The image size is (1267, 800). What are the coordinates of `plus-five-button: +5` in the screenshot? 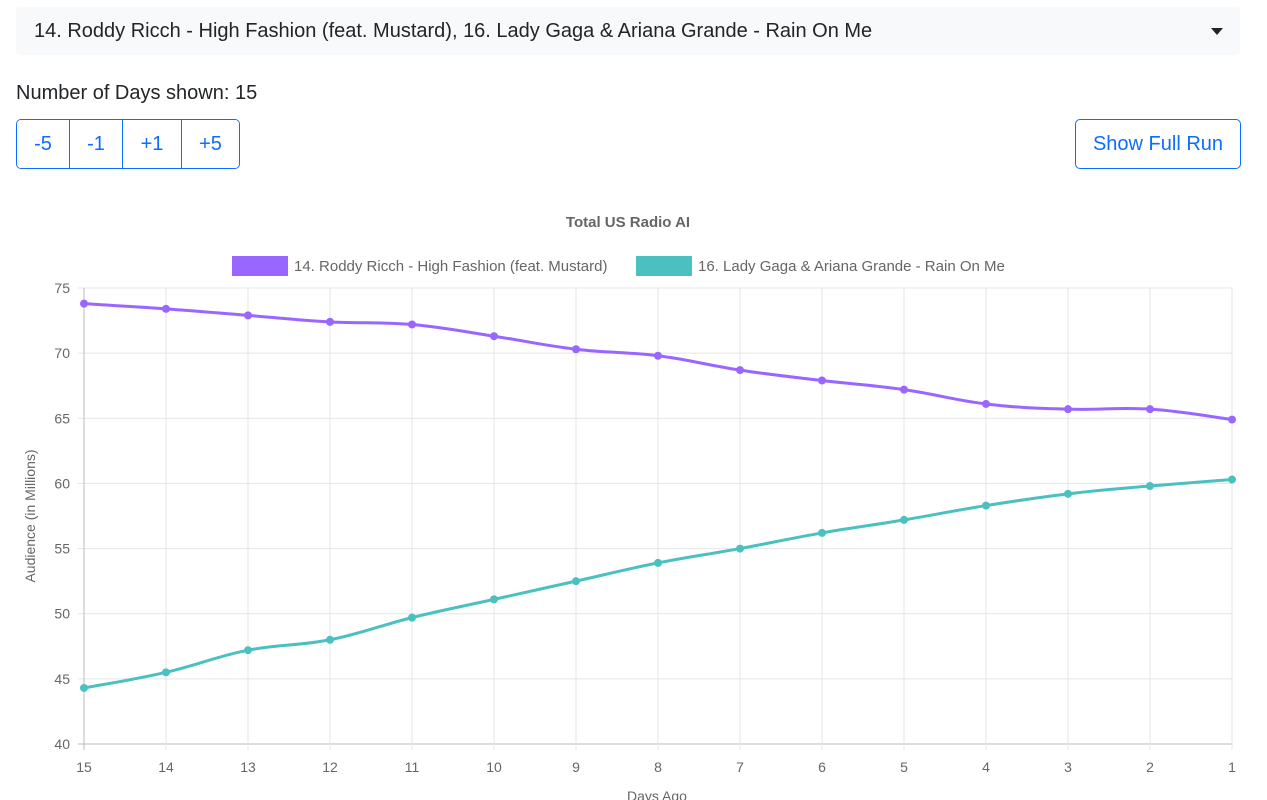 It's located at (210, 144).